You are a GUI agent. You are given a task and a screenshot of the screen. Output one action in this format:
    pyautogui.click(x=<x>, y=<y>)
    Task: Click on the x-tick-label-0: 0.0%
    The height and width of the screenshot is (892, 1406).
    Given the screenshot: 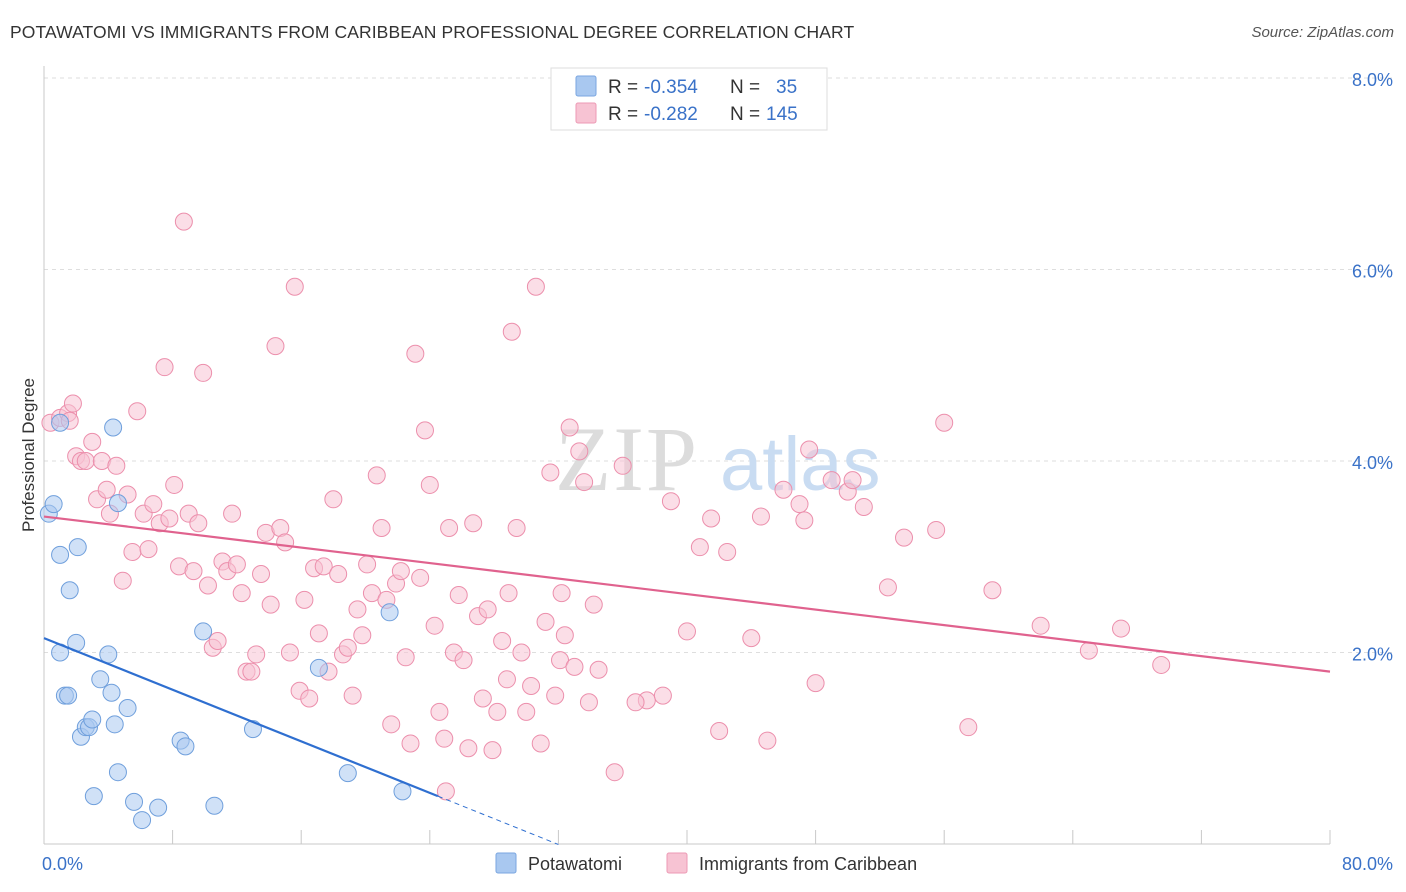 What is the action you would take?
    pyautogui.click(x=62, y=864)
    